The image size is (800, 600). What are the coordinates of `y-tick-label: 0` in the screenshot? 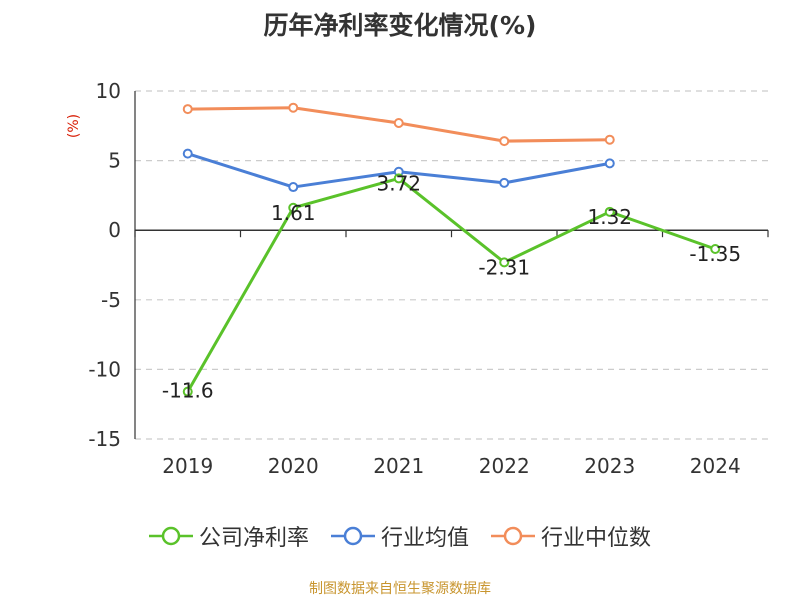 It's located at (114, 230).